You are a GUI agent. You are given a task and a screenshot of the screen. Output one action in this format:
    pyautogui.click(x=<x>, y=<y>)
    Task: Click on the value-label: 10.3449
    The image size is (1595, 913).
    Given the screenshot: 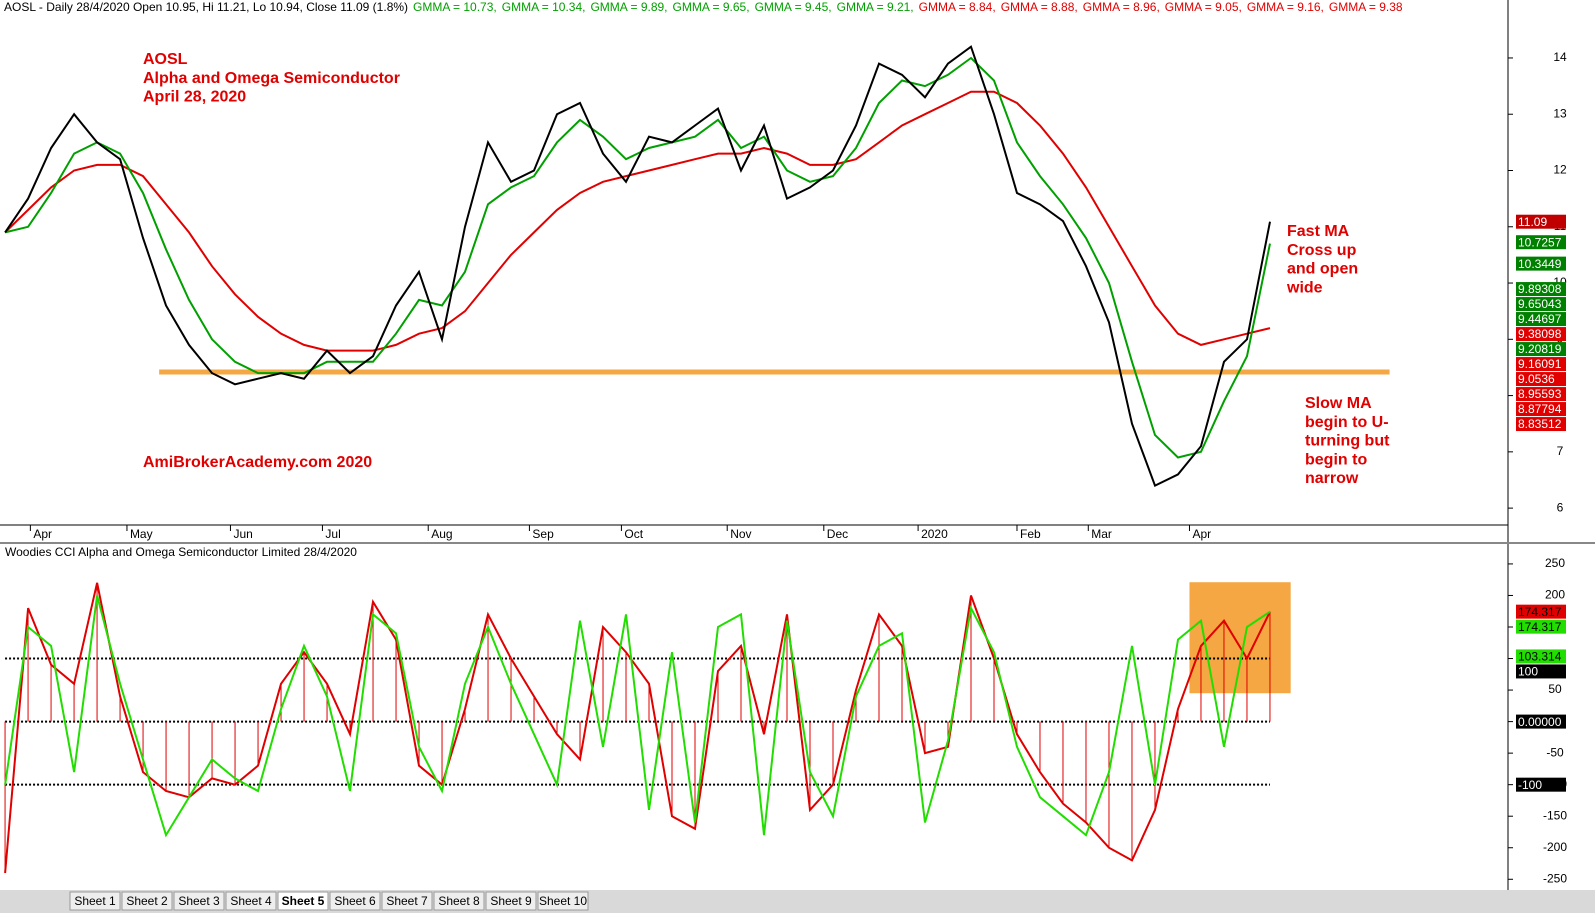 What is the action you would take?
    pyautogui.click(x=1540, y=264)
    